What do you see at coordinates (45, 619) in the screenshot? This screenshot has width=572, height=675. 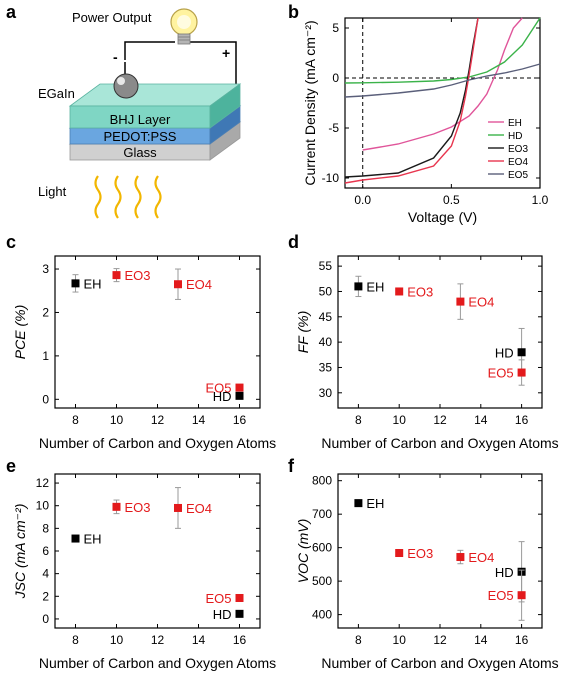 I see `y-tick-label-e: 0` at bounding box center [45, 619].